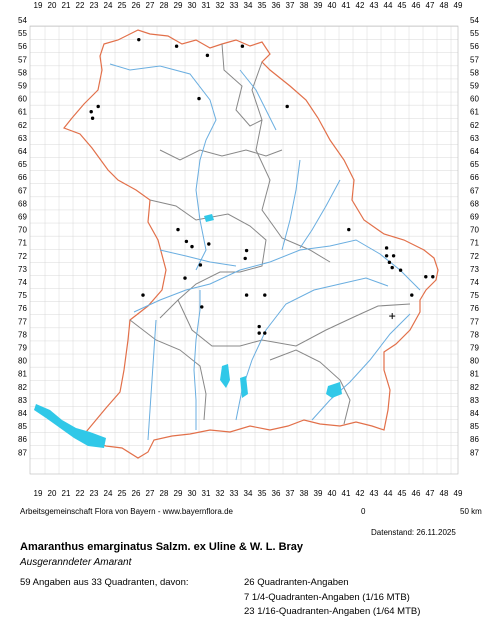  Describe the element at coordinates (474, 164) in the screenshot. I see `row-label: 65` at that location.